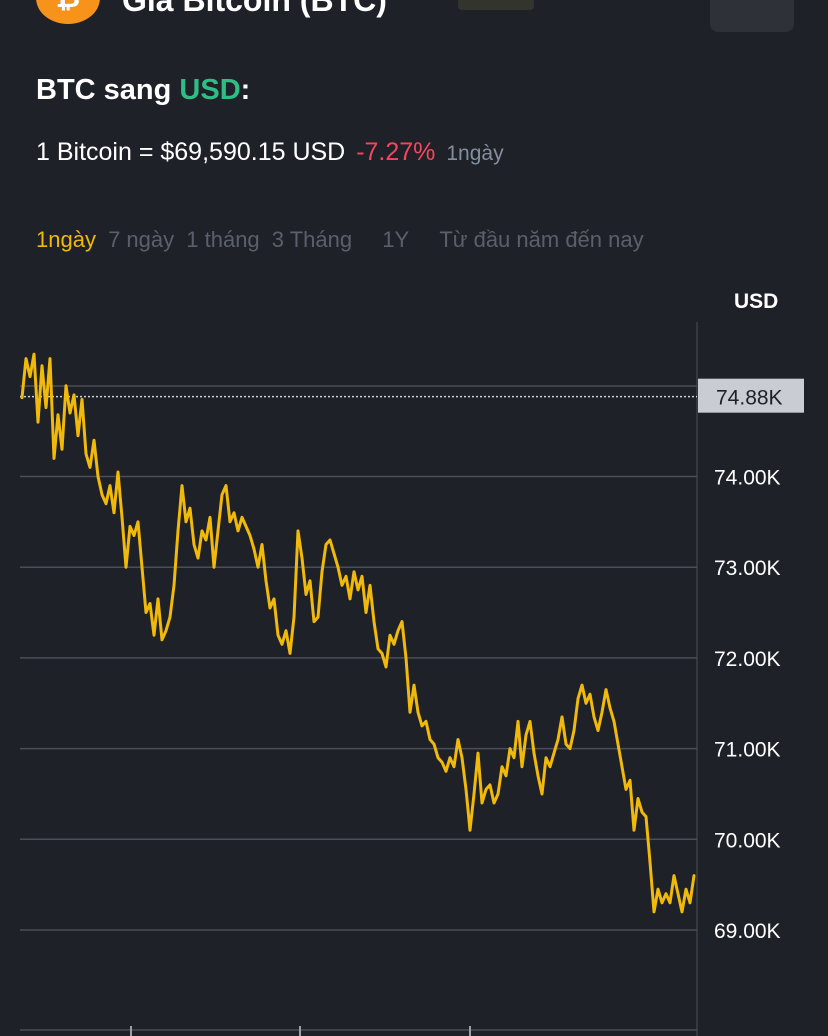  I want to click on tab-1-month: 1 tháng, so click(223, 239).